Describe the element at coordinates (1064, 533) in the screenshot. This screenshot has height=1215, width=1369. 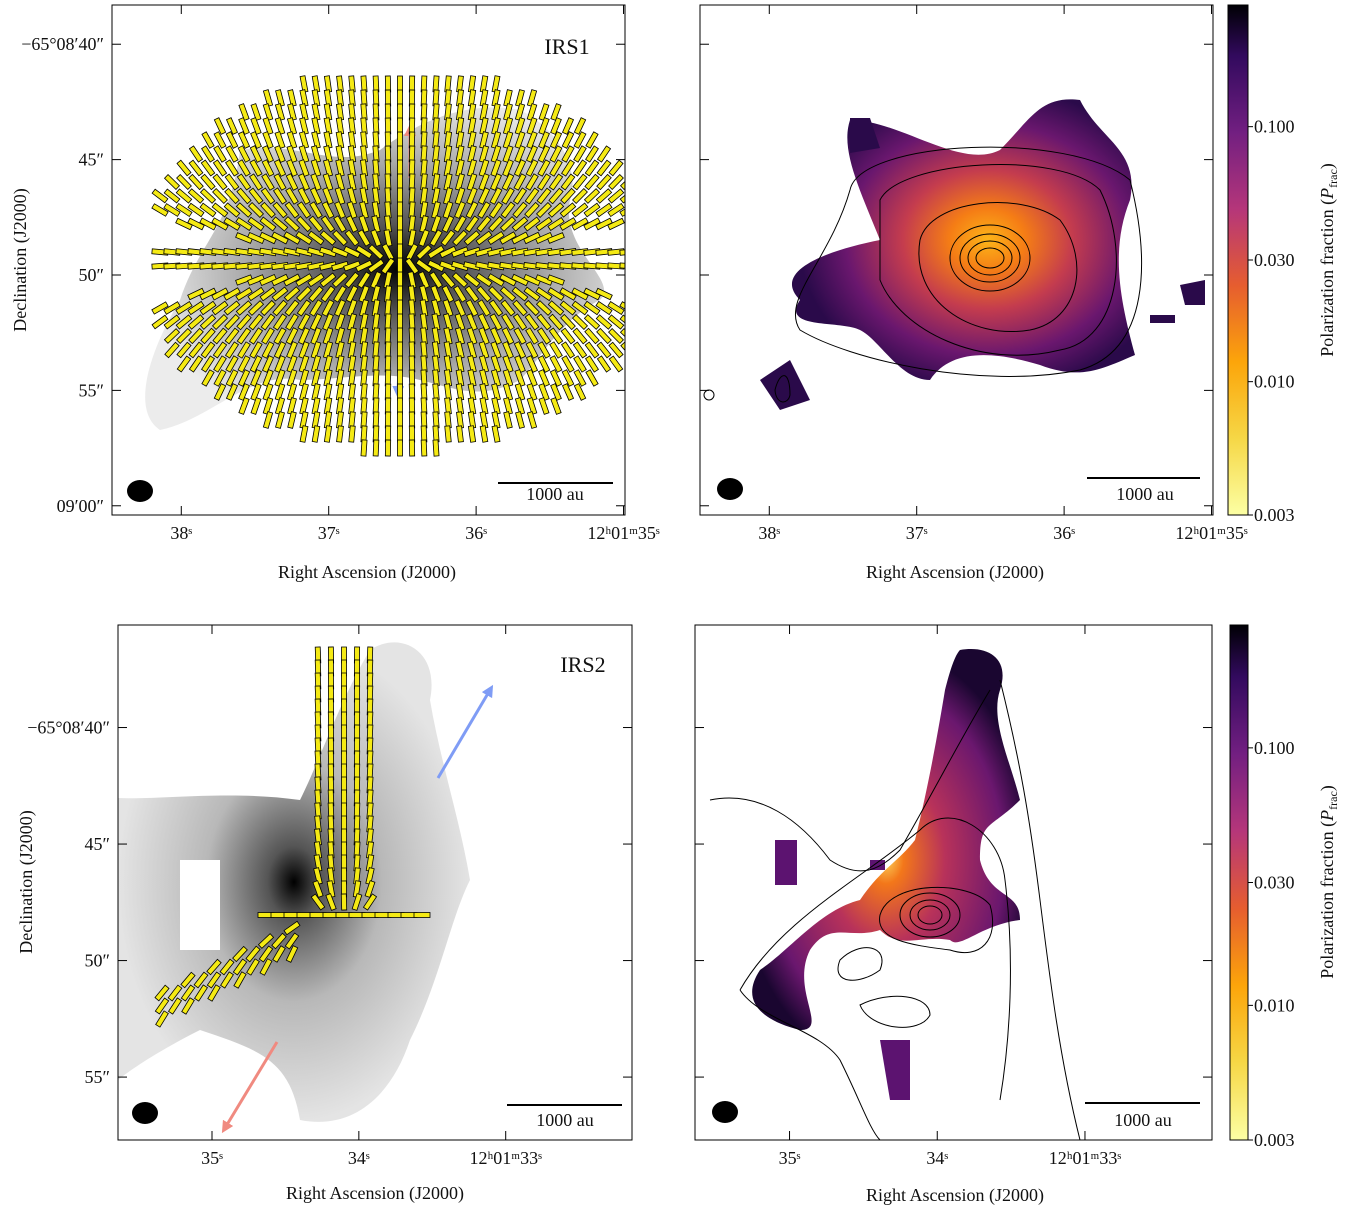
I see `x-tick-label: 36ˢ` at that location.